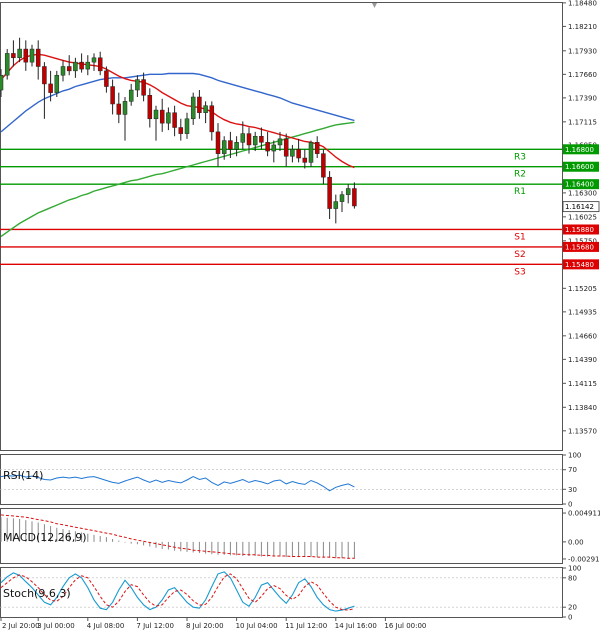  I want to click on y-tick-label: 1.16300, so click(582, 193).